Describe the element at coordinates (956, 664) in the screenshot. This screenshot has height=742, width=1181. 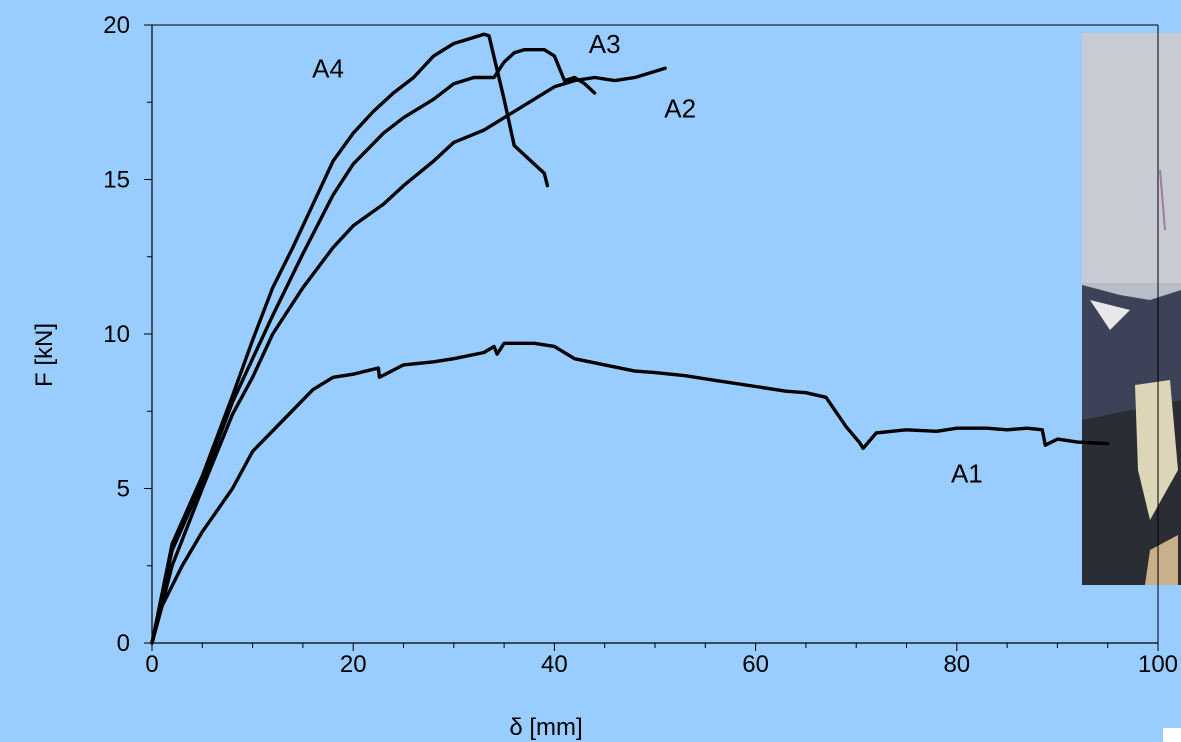
I see `x-tick-label: 80` at that location.